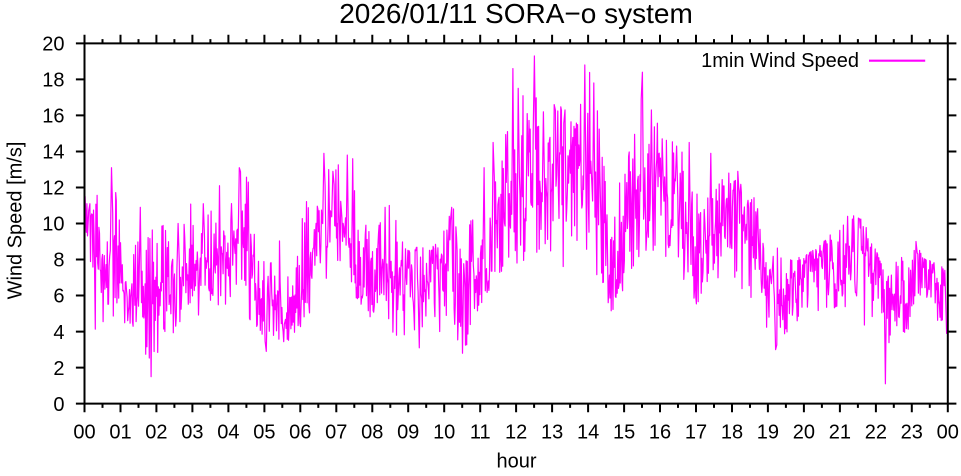  Describe the element at coordinates (192, 433) in the screenshot. I see `svg-text: 03` at that location.